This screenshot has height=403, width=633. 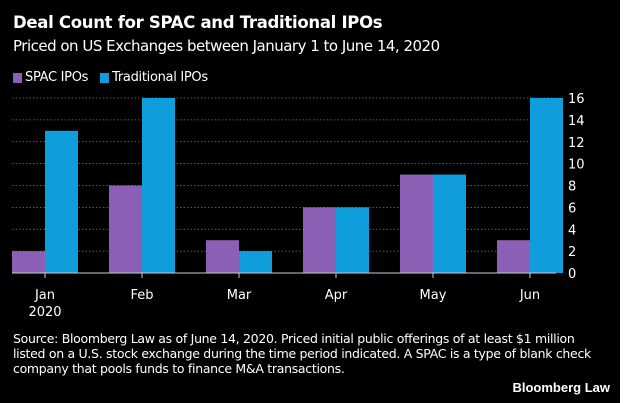 What do you see at coordinates (239, 295) in the screenshot?
I see `x-tick-label: Mar` at bounding box center [239, 295].